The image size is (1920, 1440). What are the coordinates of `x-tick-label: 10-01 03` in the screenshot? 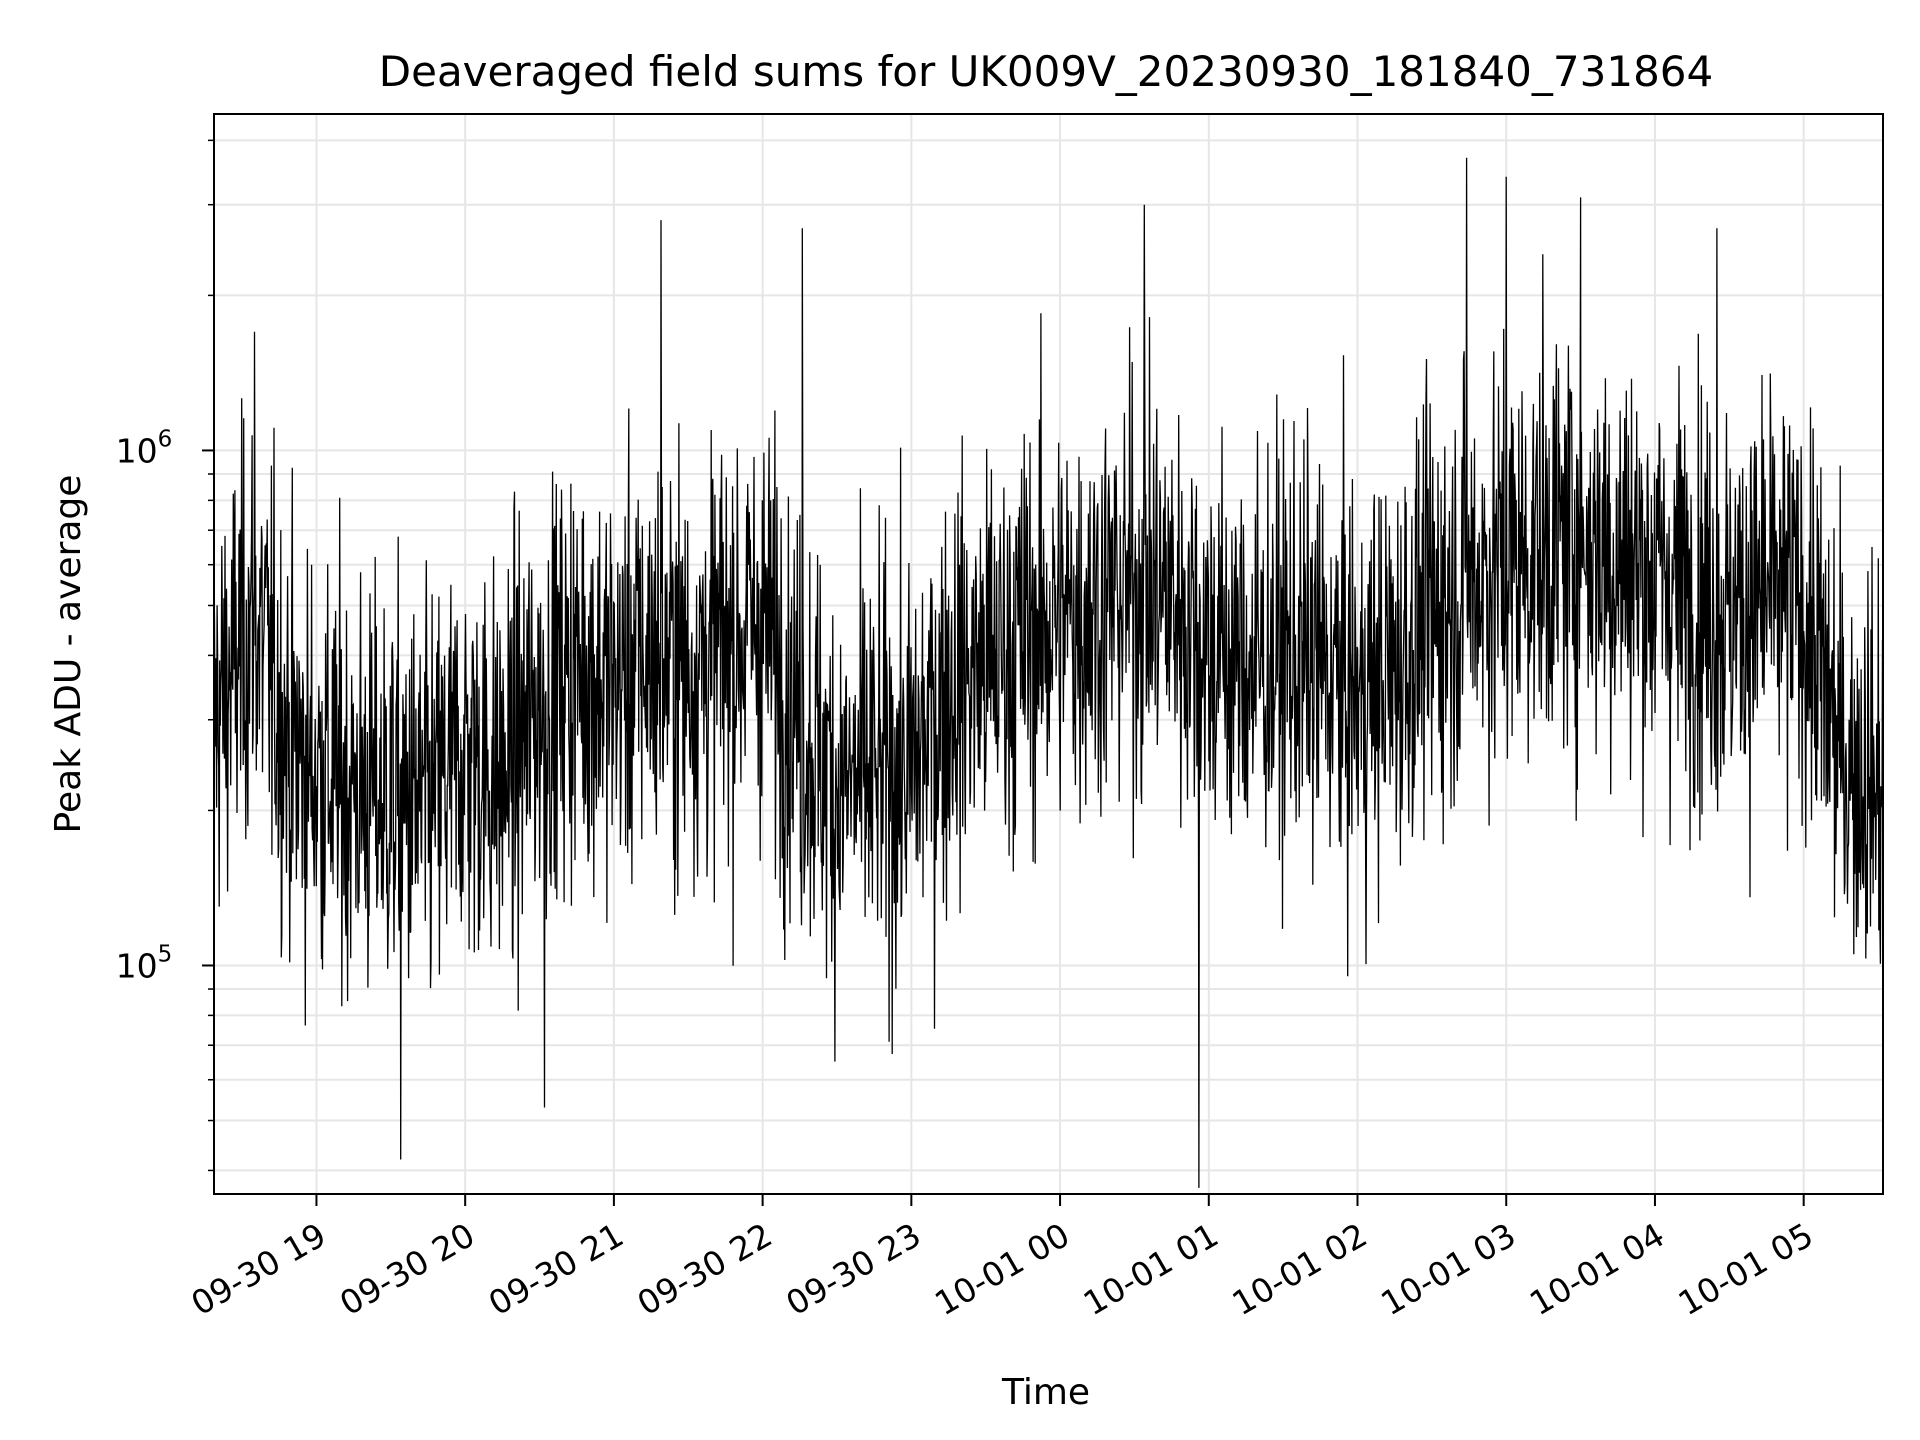 It's located at (1448, 1269).